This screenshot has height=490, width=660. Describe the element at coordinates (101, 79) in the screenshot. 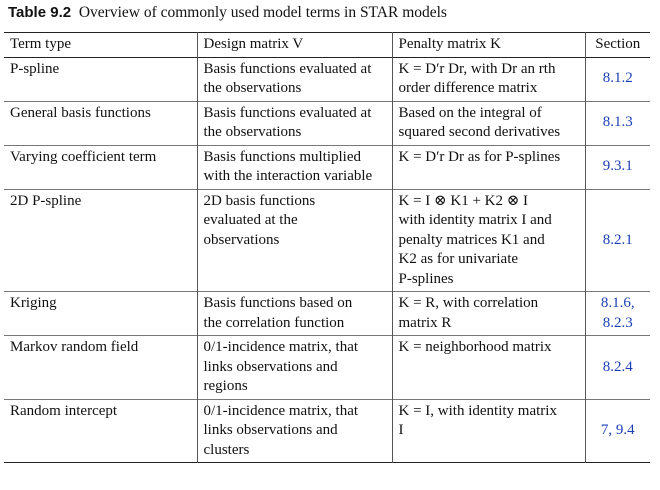

I see `term-type-cell: P-spline` at that location.